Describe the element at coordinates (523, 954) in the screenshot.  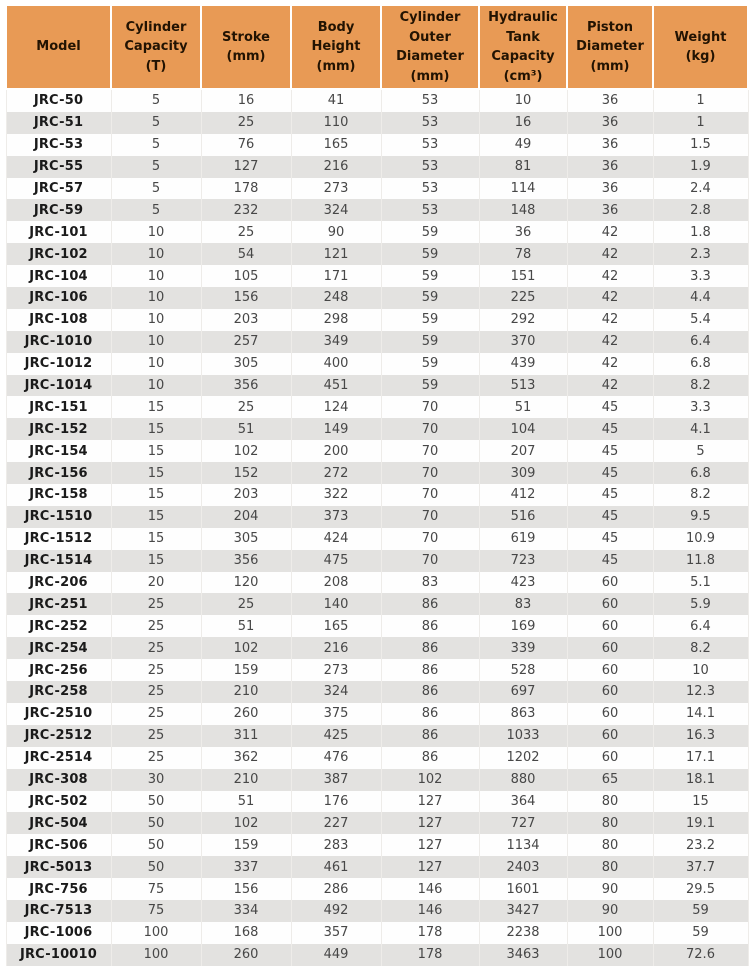
I see `hydraulic-tank-capacity-cell: 3463` at that location.